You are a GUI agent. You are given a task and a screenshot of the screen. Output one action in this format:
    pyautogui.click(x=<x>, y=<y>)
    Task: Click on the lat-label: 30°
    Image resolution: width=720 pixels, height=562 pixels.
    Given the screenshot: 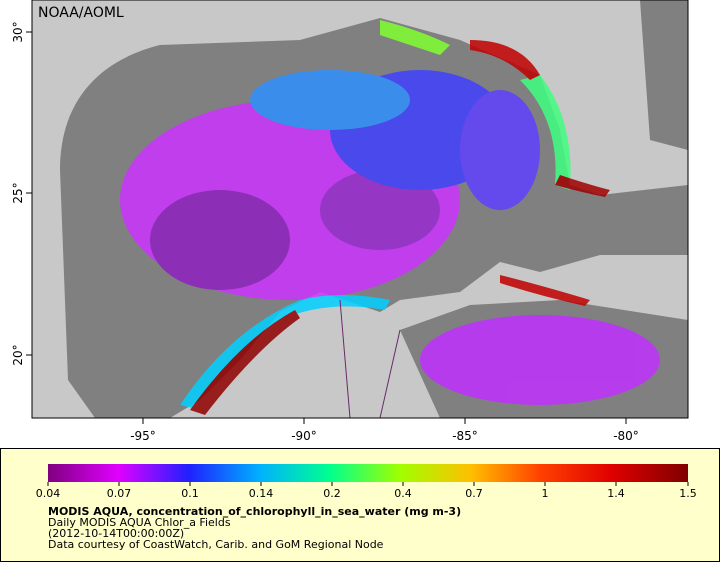 What is the action you would take?
    pyautogui.click(x=18, y=31)
    